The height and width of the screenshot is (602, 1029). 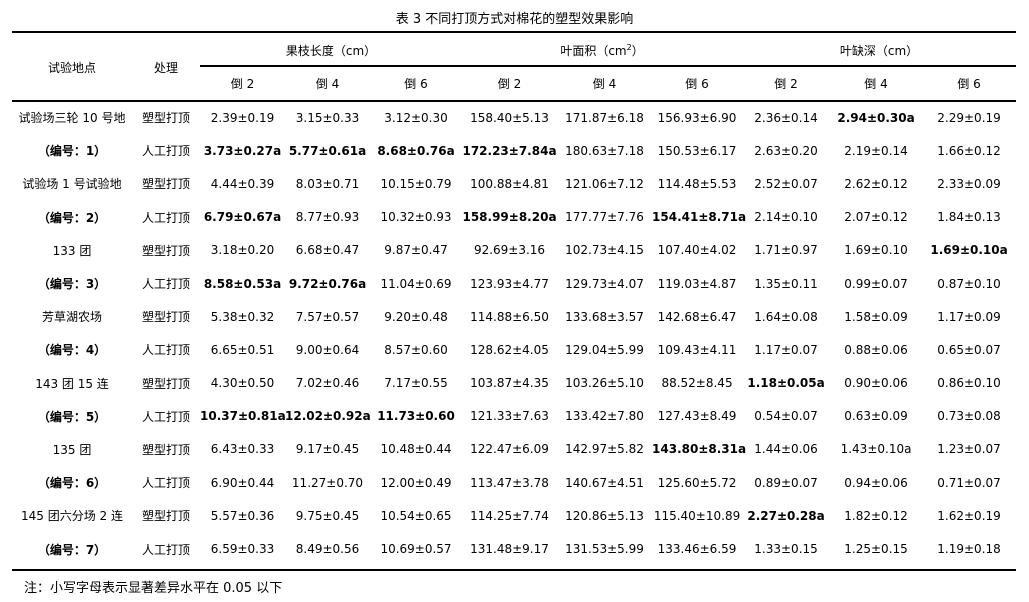 I want to click on site-cell: （编号：3）, so click(x=72, y=284).